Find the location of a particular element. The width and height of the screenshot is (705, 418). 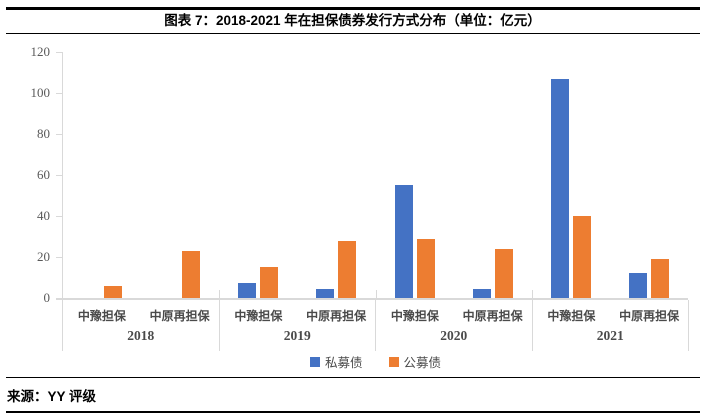

legend-label: 公募债 is located at coordinates (422, 363).